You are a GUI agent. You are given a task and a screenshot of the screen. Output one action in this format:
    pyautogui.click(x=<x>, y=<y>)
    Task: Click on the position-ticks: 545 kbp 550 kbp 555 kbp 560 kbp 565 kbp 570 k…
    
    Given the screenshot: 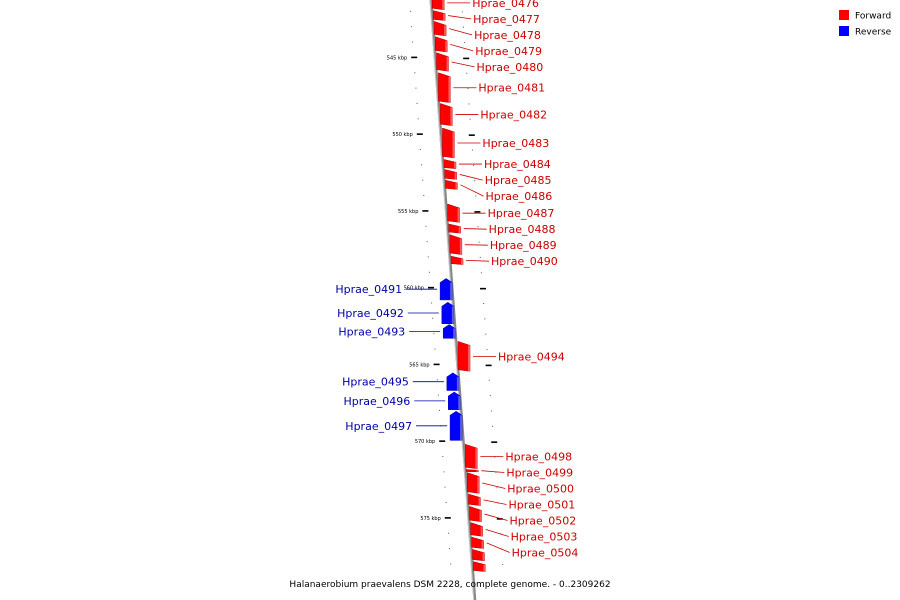 What is the action you would take?
    pyautogui.click(x=445, y=287)
    